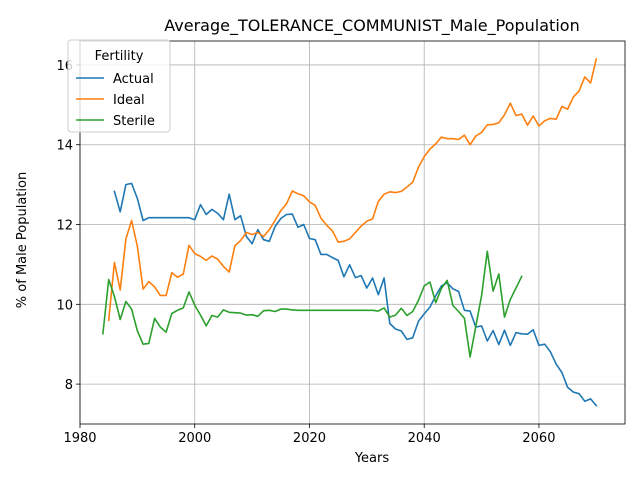  Describe the element at coordinates (372, 458) in the screenshot. I see `x-axis-label: Years` at that location.